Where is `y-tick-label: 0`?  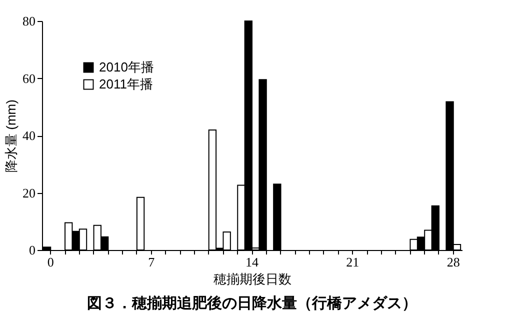 y-tick-label: 0 is located at coordinates (32, 250).